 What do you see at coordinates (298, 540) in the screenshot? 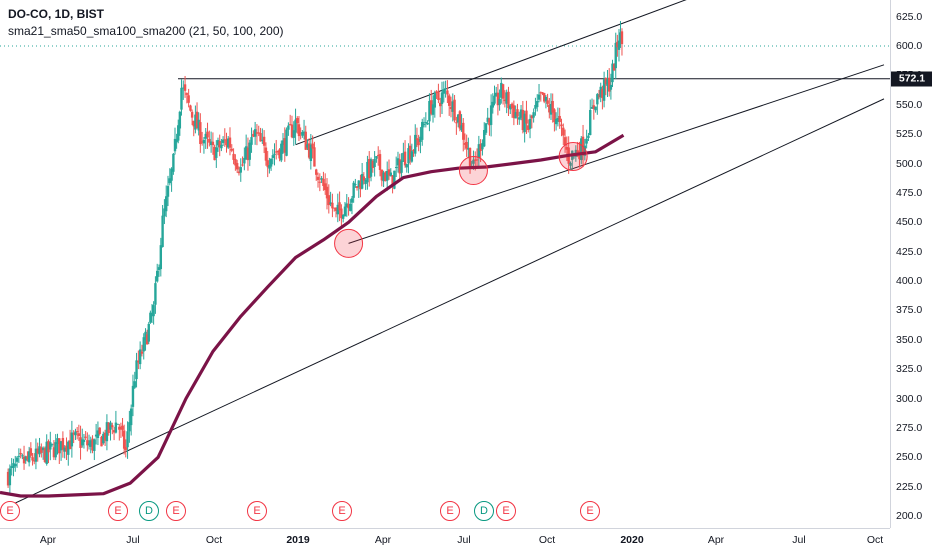
I see `time-tick-label: 2019` at bounding box center [298, 540].